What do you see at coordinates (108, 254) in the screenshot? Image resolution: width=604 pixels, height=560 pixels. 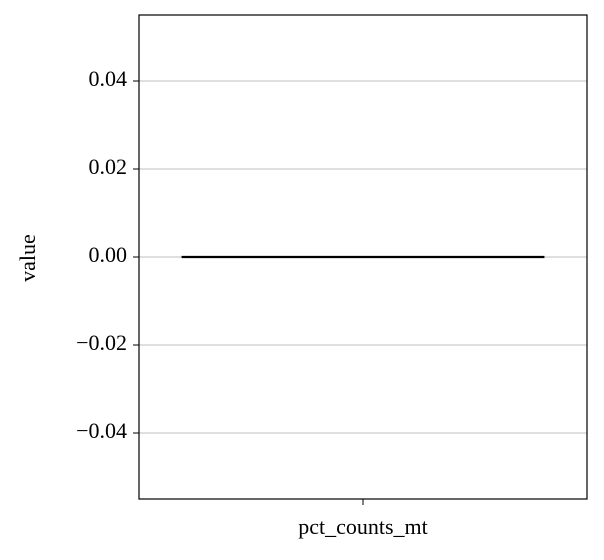 I see `y-tick-label: 0.00` at bounding box center [108, 254].